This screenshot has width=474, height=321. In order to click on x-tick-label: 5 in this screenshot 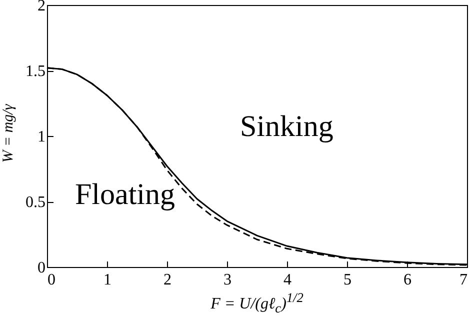, I will do `click(348, 280)`.